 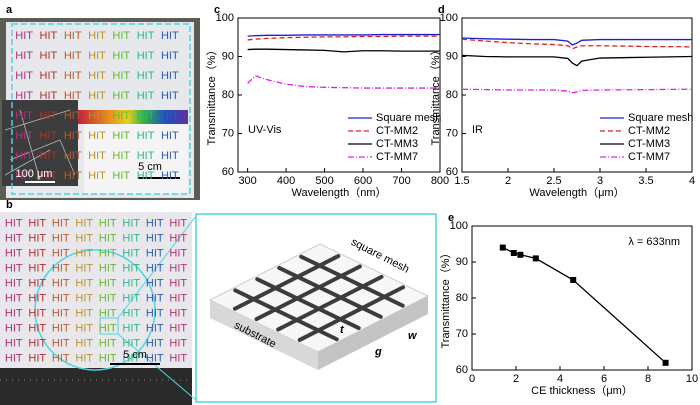 What do you see at coordinates (378, 352) in the screenshot?
I see `dim-label: g` at bounding box center [378, 352].